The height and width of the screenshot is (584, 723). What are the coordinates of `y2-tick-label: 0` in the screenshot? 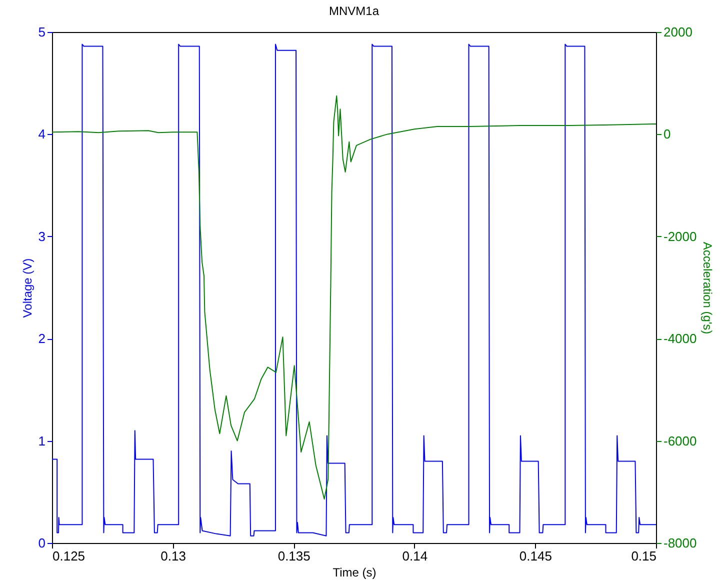 It's located at (667, 134).